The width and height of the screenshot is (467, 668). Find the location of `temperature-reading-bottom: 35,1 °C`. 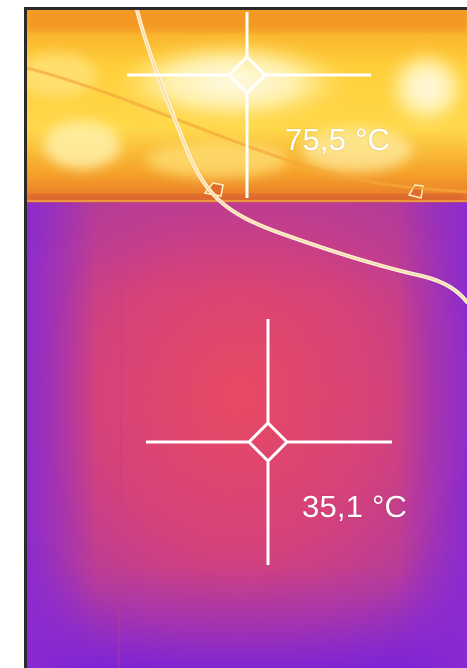

temperature-reading-bottom: 35,1 °C is located at coordinates (355, 506).